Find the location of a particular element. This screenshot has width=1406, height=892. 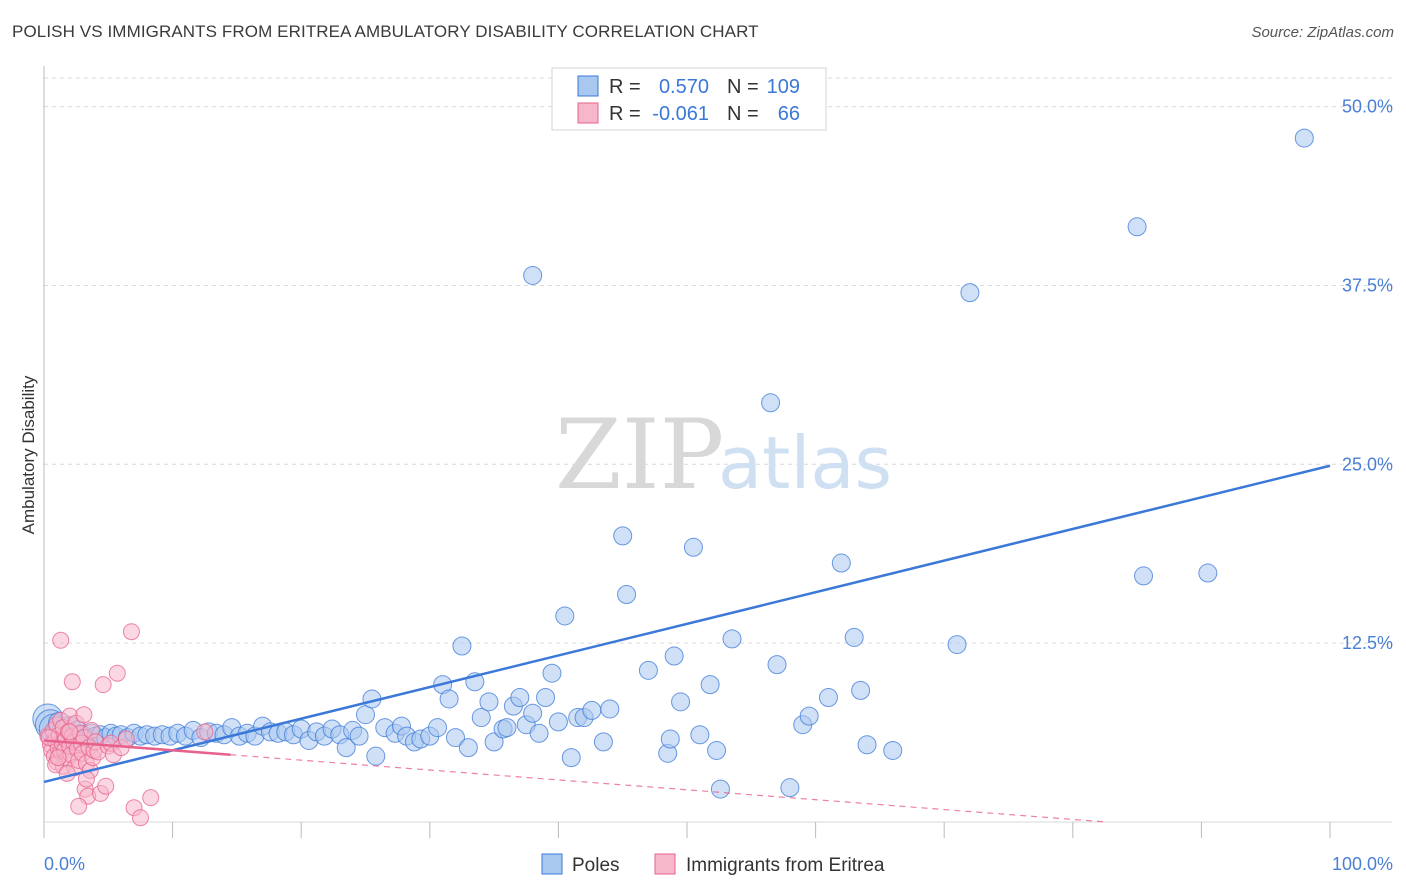

legend-r-label-eritrea: R = is located at coordinates (625, 114).